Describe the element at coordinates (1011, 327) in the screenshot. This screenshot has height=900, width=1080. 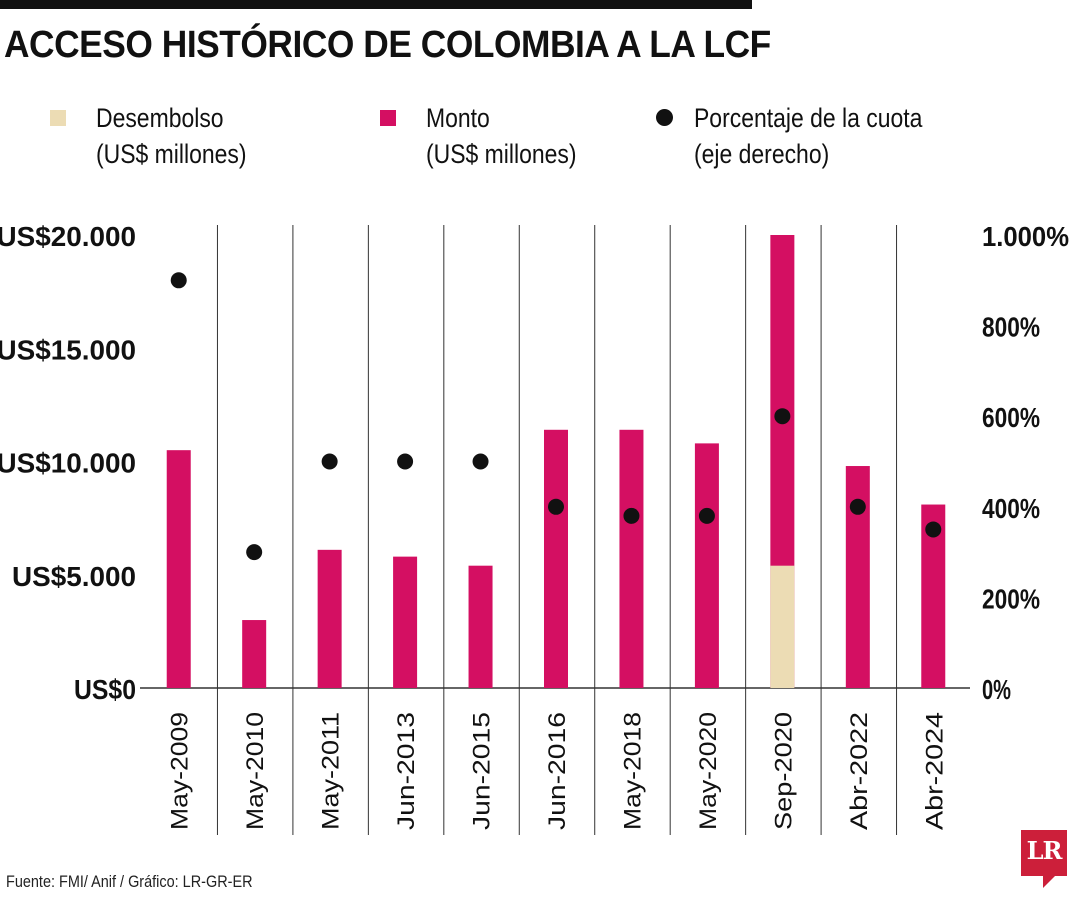
I see `y-right-tick-label: 800%` at that location.